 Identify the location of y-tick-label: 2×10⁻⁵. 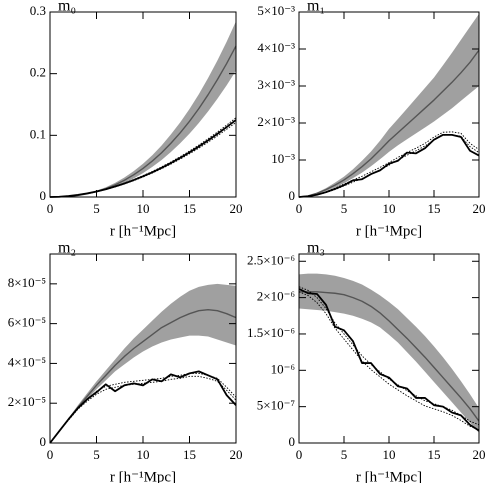
(27, 401).